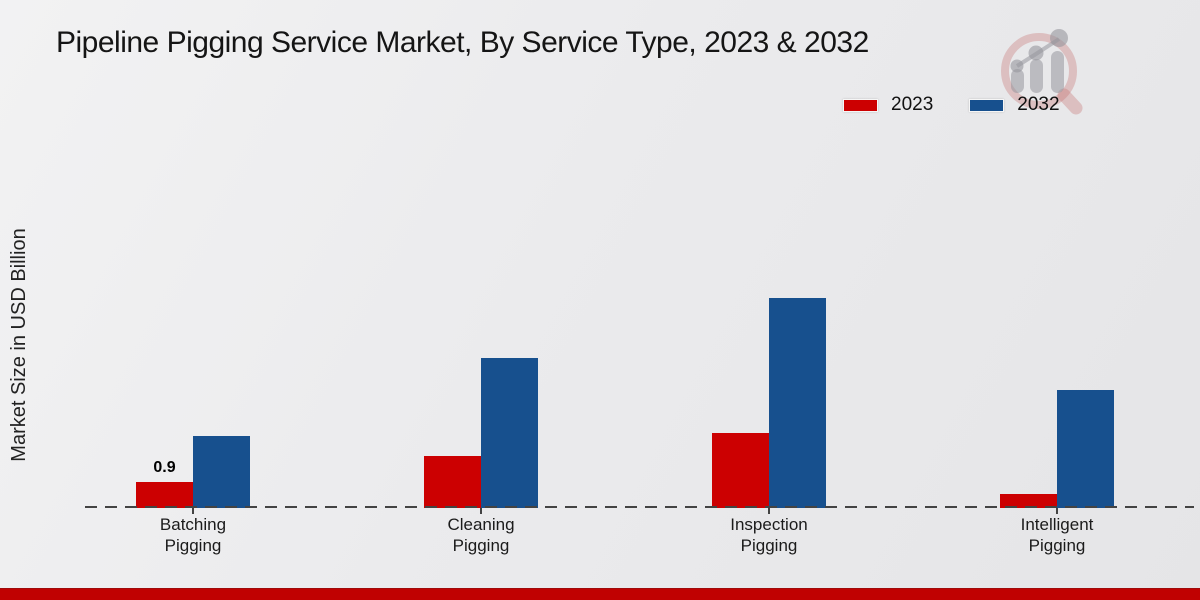  What do you see at coordinates (1014, 105) in the screenshot?
I see `legend-item-2032: 2032` at bounding box center [1014, 105].